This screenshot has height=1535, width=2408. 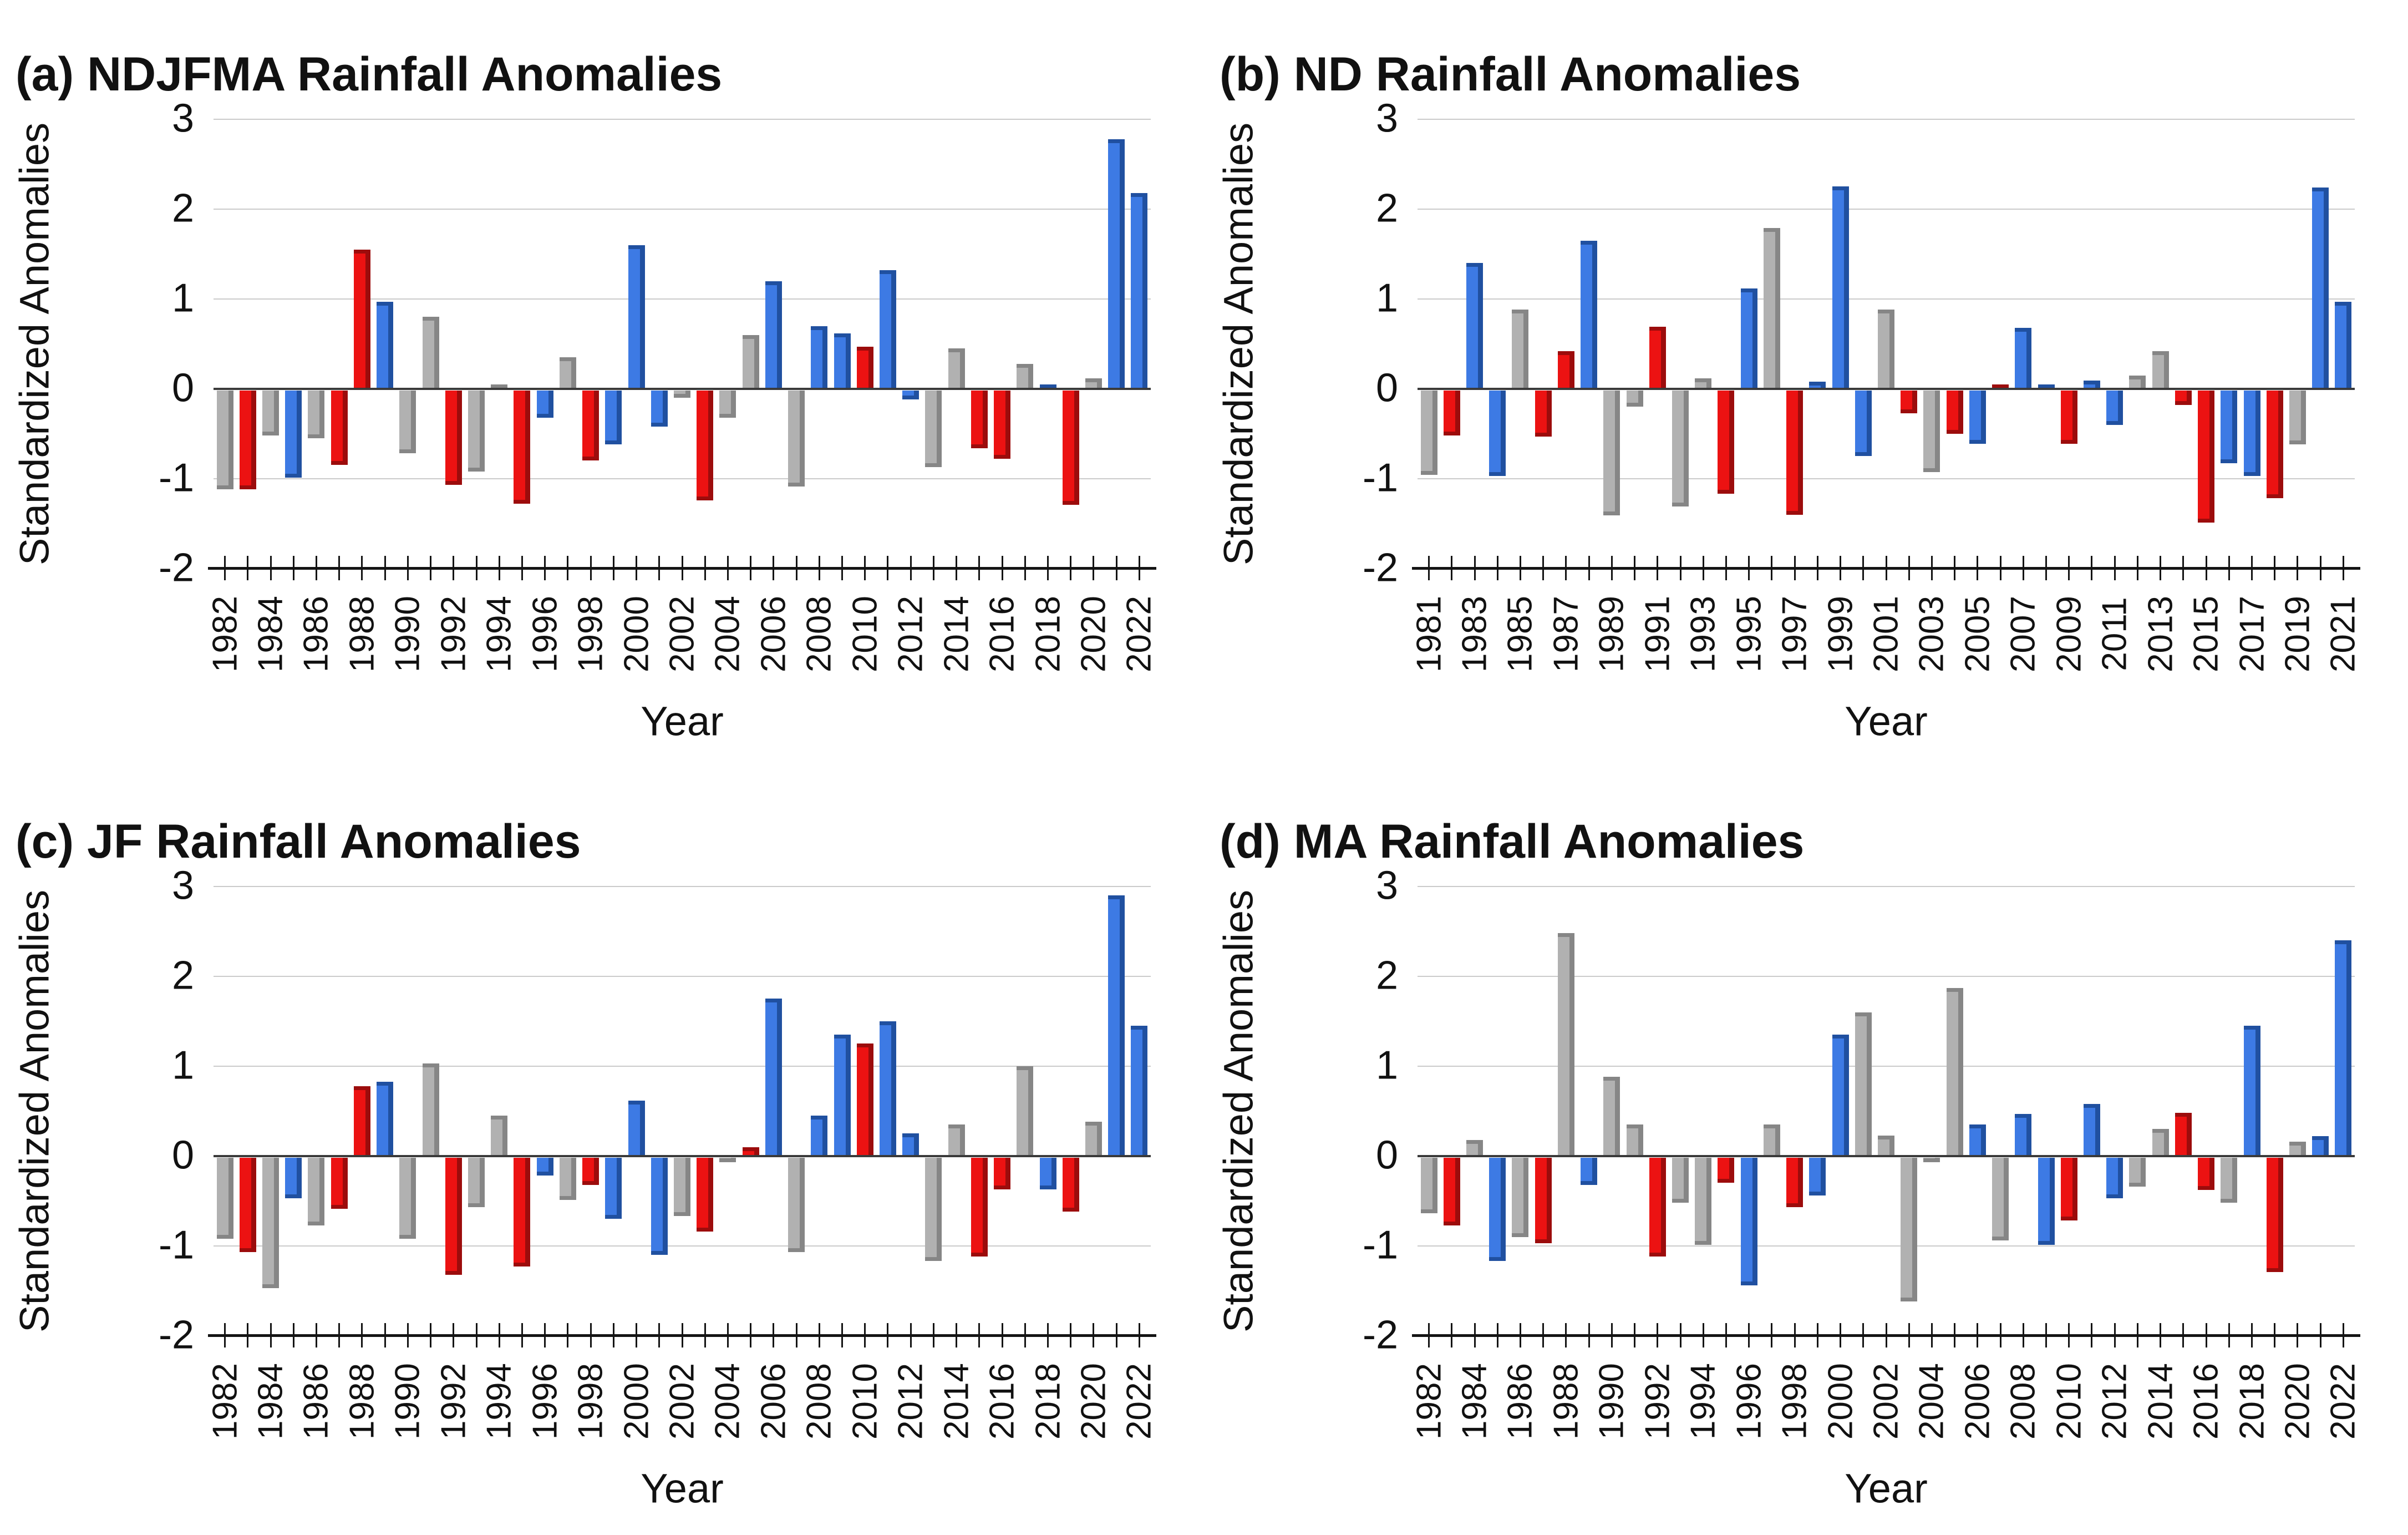 I want to click on bar-1982, so click(x=1452, y=413).